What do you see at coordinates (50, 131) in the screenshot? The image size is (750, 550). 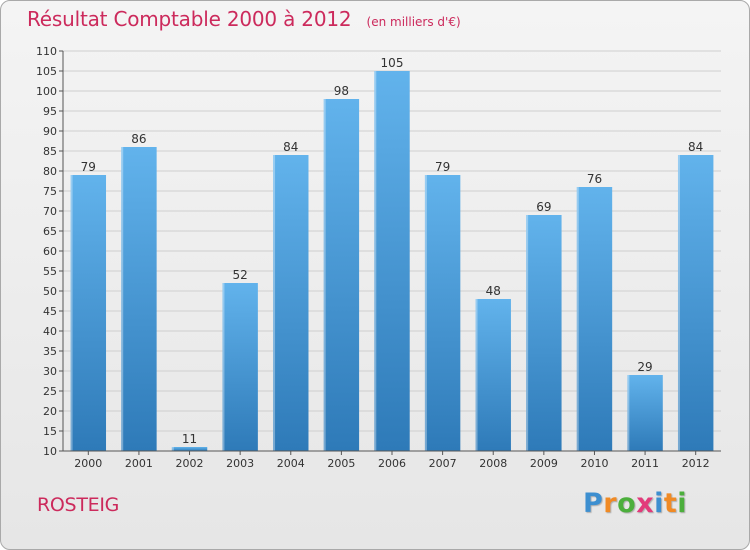 I see `y-tick-label: 90` at bounding box center [50, 131].